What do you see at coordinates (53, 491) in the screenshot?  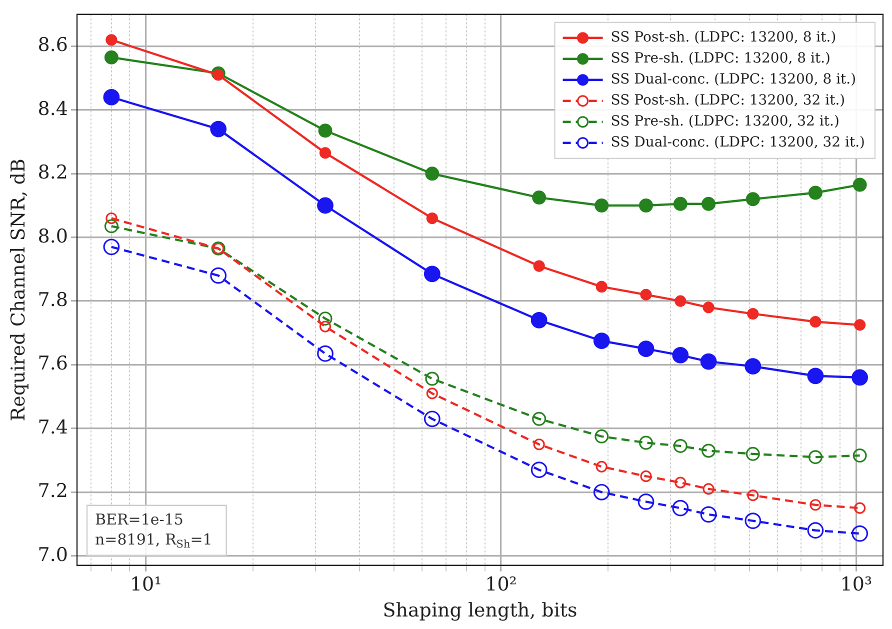 I see `y-tick-label: 7.2` at bounding box center [53, 491].